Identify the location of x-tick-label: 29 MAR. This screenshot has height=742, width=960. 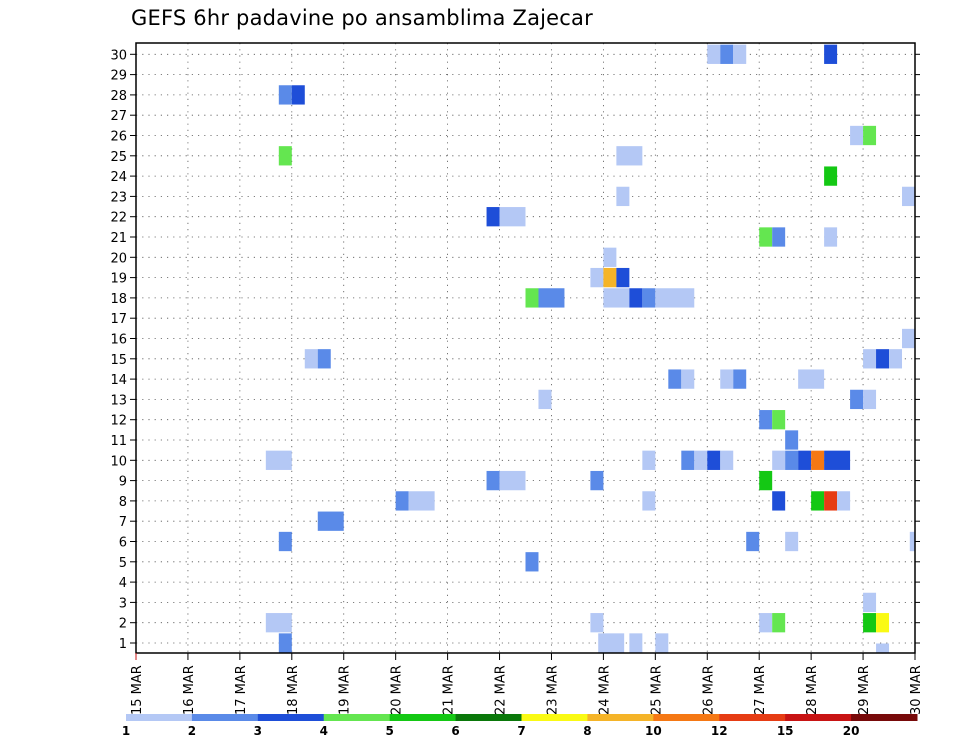
(864, 690).